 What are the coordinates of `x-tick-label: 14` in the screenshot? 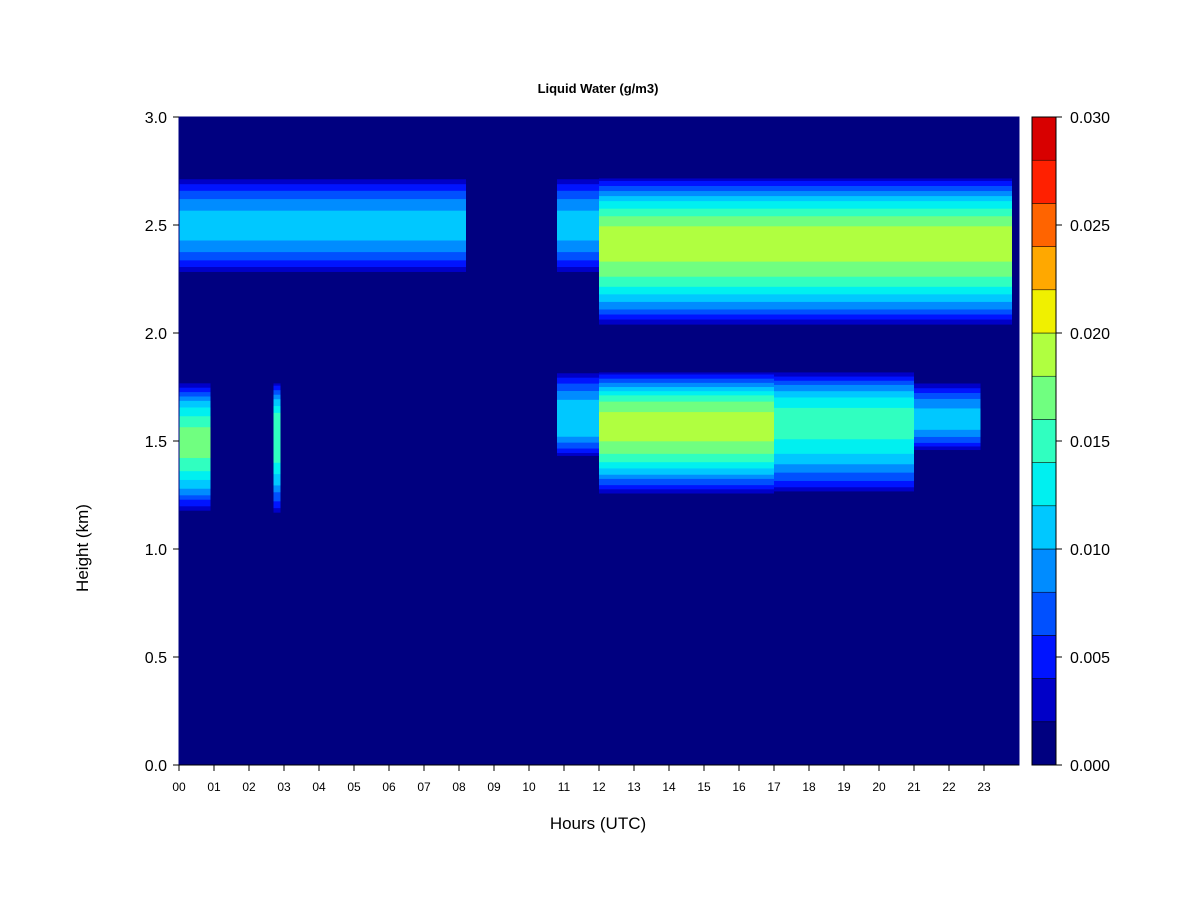 It's located at (669, 787).